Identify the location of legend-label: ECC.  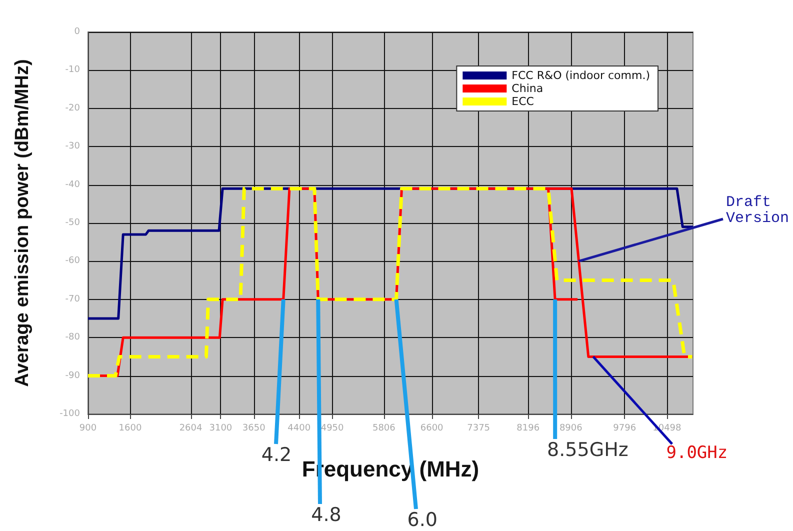
(523, 101).